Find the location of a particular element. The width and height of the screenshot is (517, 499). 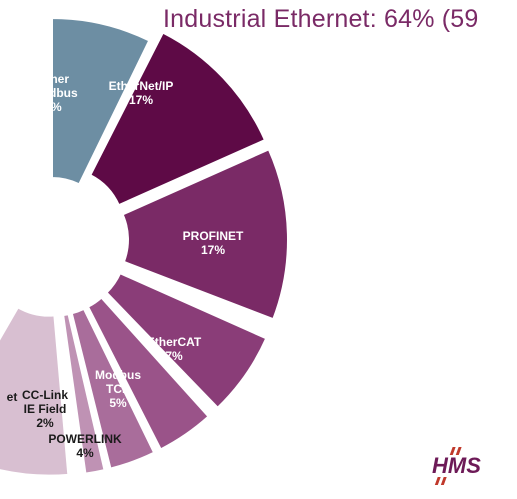

slice-label: Modbus TCP 5% is located at coordinates (118, 389).